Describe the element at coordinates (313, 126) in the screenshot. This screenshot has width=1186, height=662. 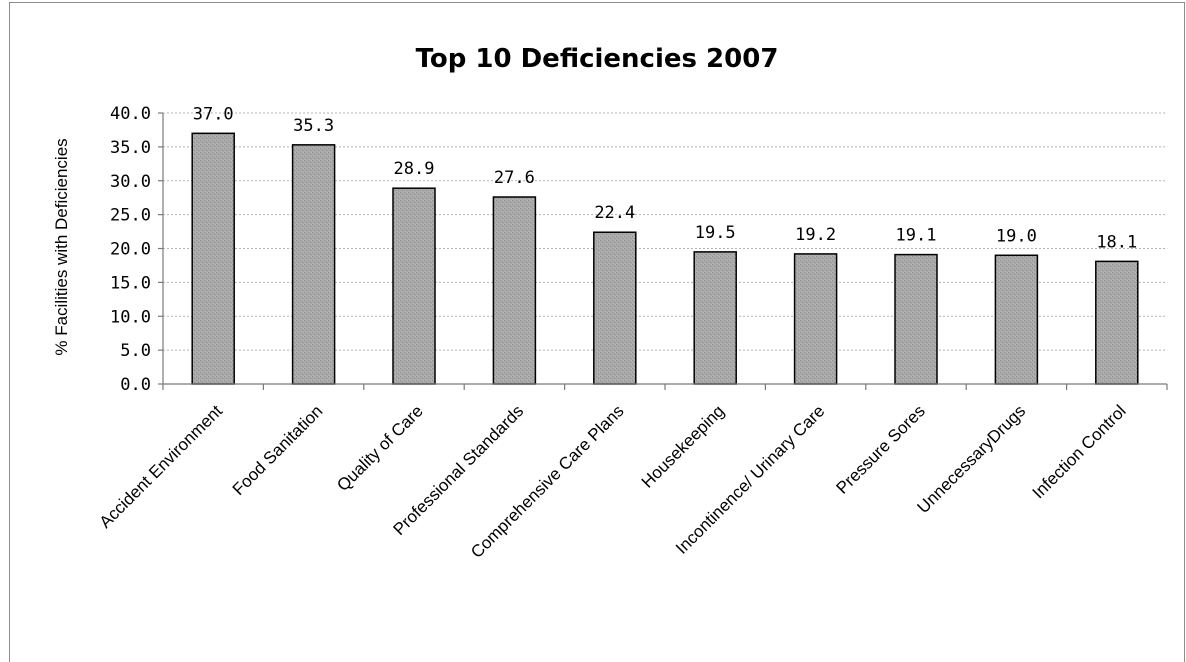
I see `data-label: 35.3` at that location.